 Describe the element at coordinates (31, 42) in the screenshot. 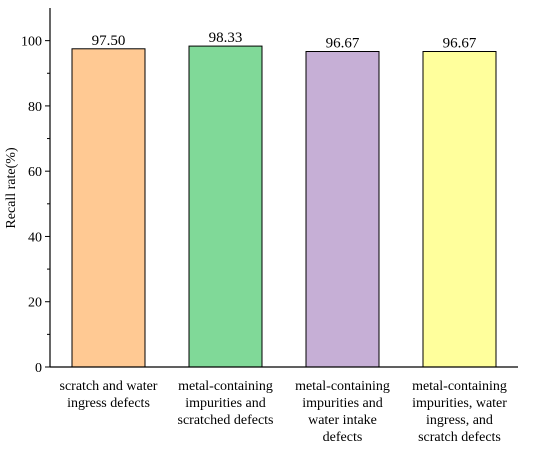

I see `y-tick-label-100: 100` at that location.